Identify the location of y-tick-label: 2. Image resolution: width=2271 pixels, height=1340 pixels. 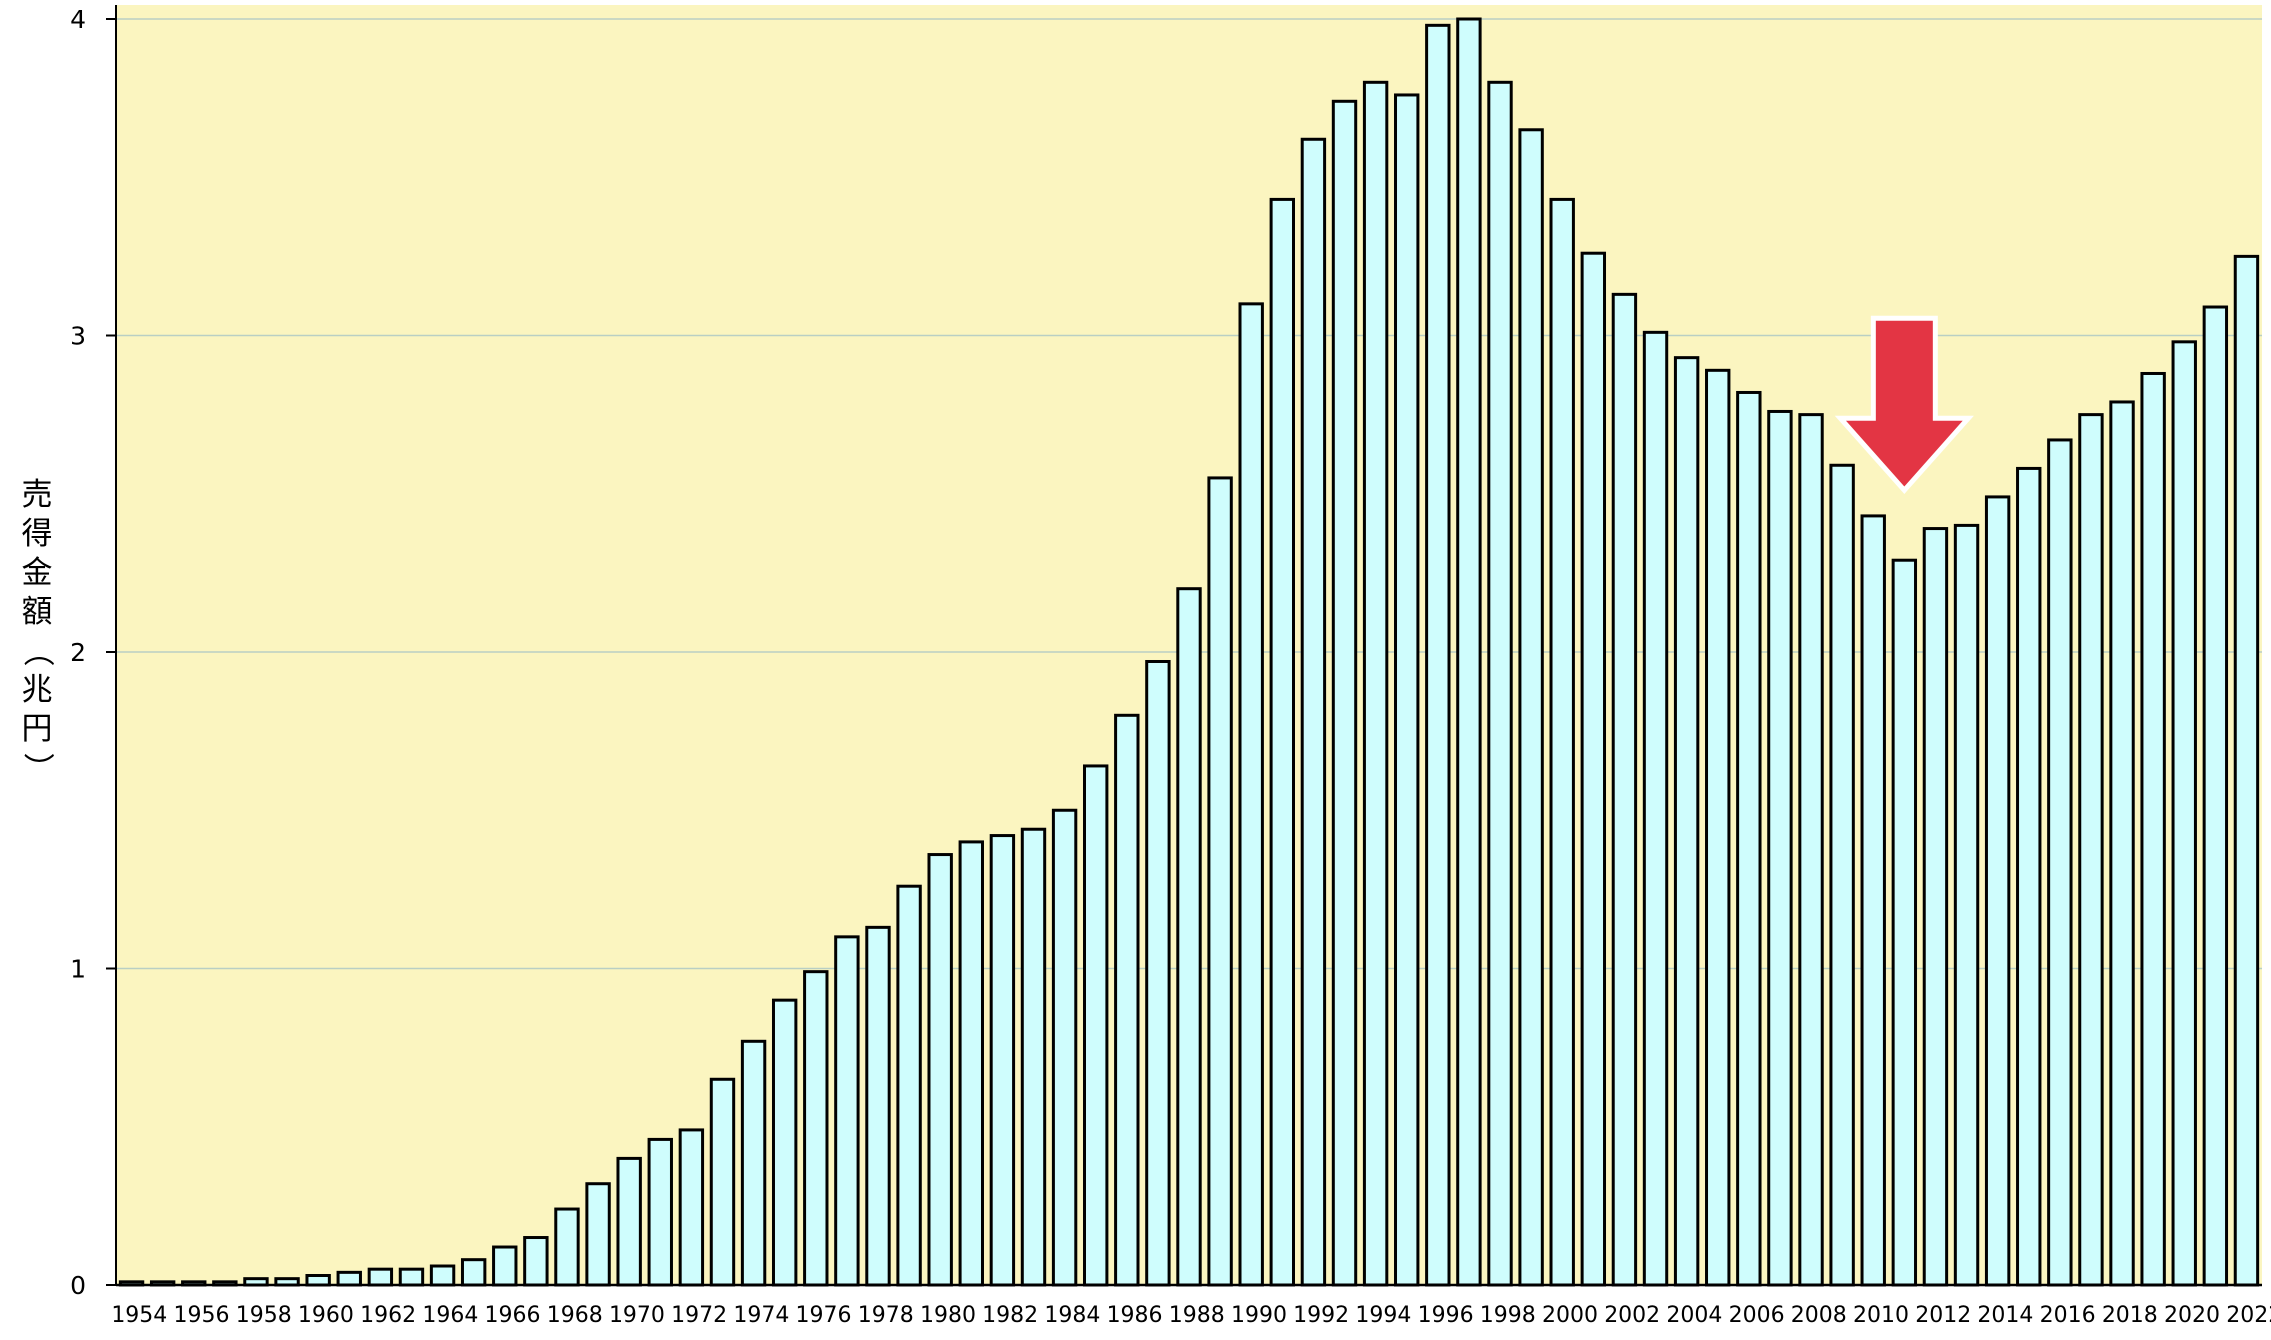
(78, 652).